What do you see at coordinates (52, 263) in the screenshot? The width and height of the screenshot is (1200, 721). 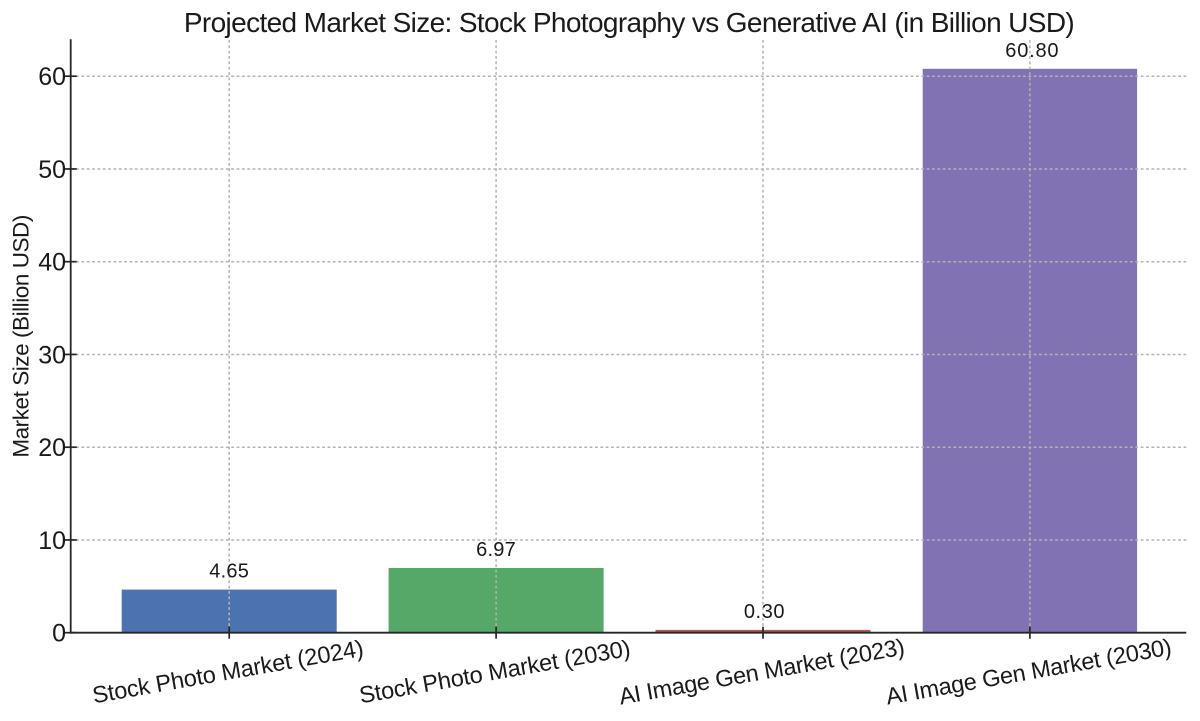 I see `svg-text: 40` at bounding box center [52, 263].